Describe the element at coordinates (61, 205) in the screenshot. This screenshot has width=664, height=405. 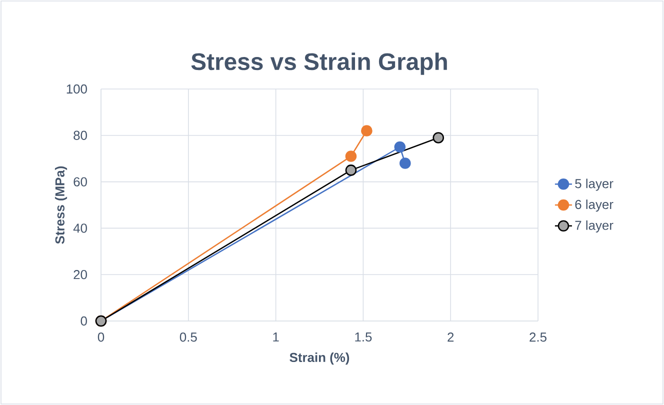
I see `y-axis-title: Stress (MPa)` at that location.